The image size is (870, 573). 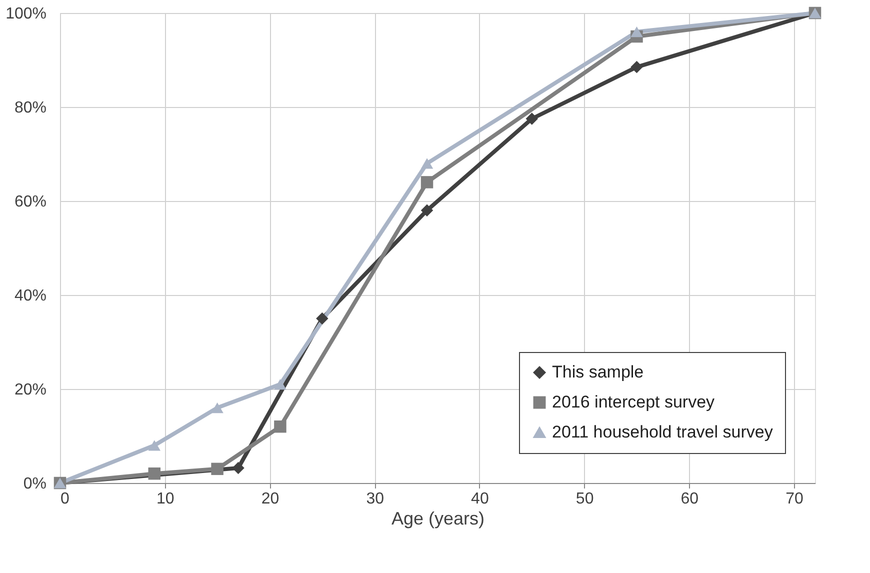 What do you see at coordinates (26, 14) in the screenshot?
I see `y-tick-label: 100%` at bounding box center [26, 14].